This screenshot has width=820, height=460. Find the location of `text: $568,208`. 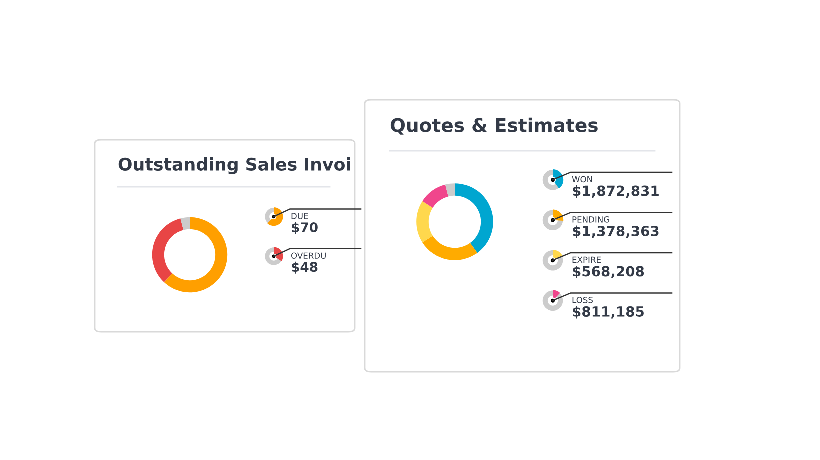

text: $568,208 is located at coordinates (608, 272).